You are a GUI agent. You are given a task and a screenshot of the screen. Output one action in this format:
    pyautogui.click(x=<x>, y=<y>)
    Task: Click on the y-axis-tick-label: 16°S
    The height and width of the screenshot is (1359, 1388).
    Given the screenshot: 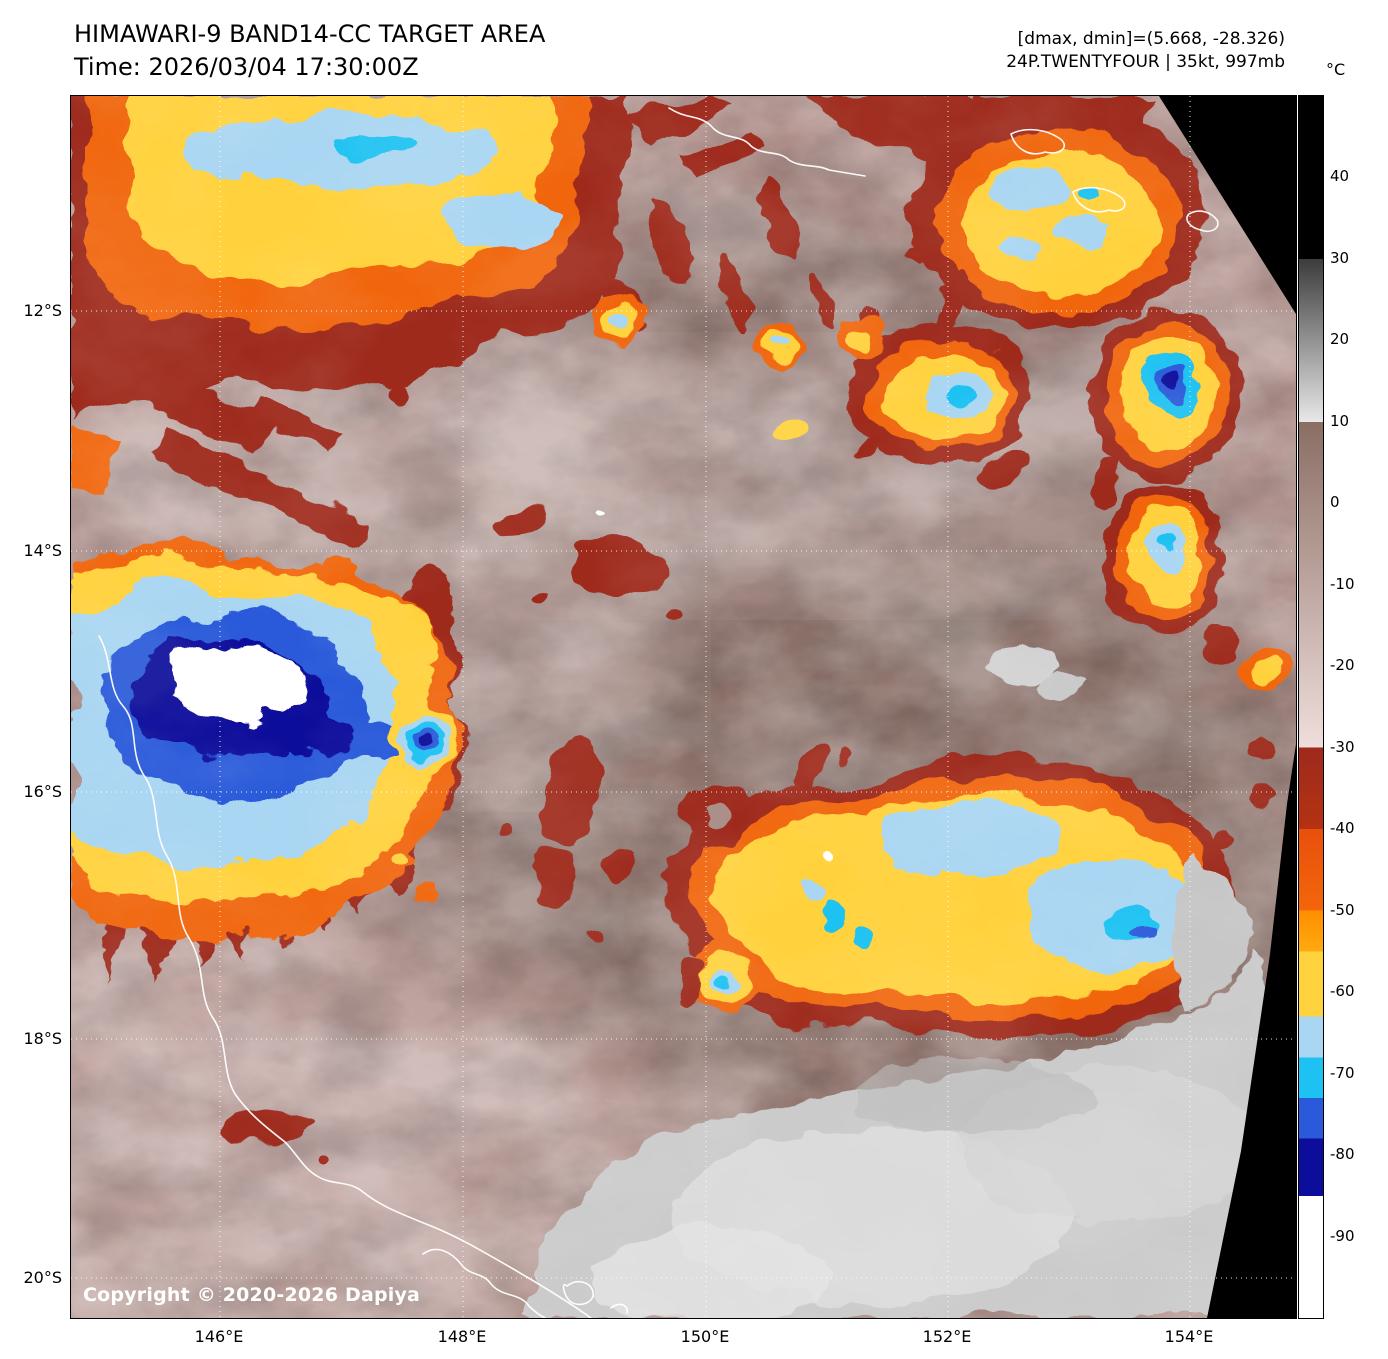 What is the action you would take?
    pyautogui.click(x=42, y=791)
    